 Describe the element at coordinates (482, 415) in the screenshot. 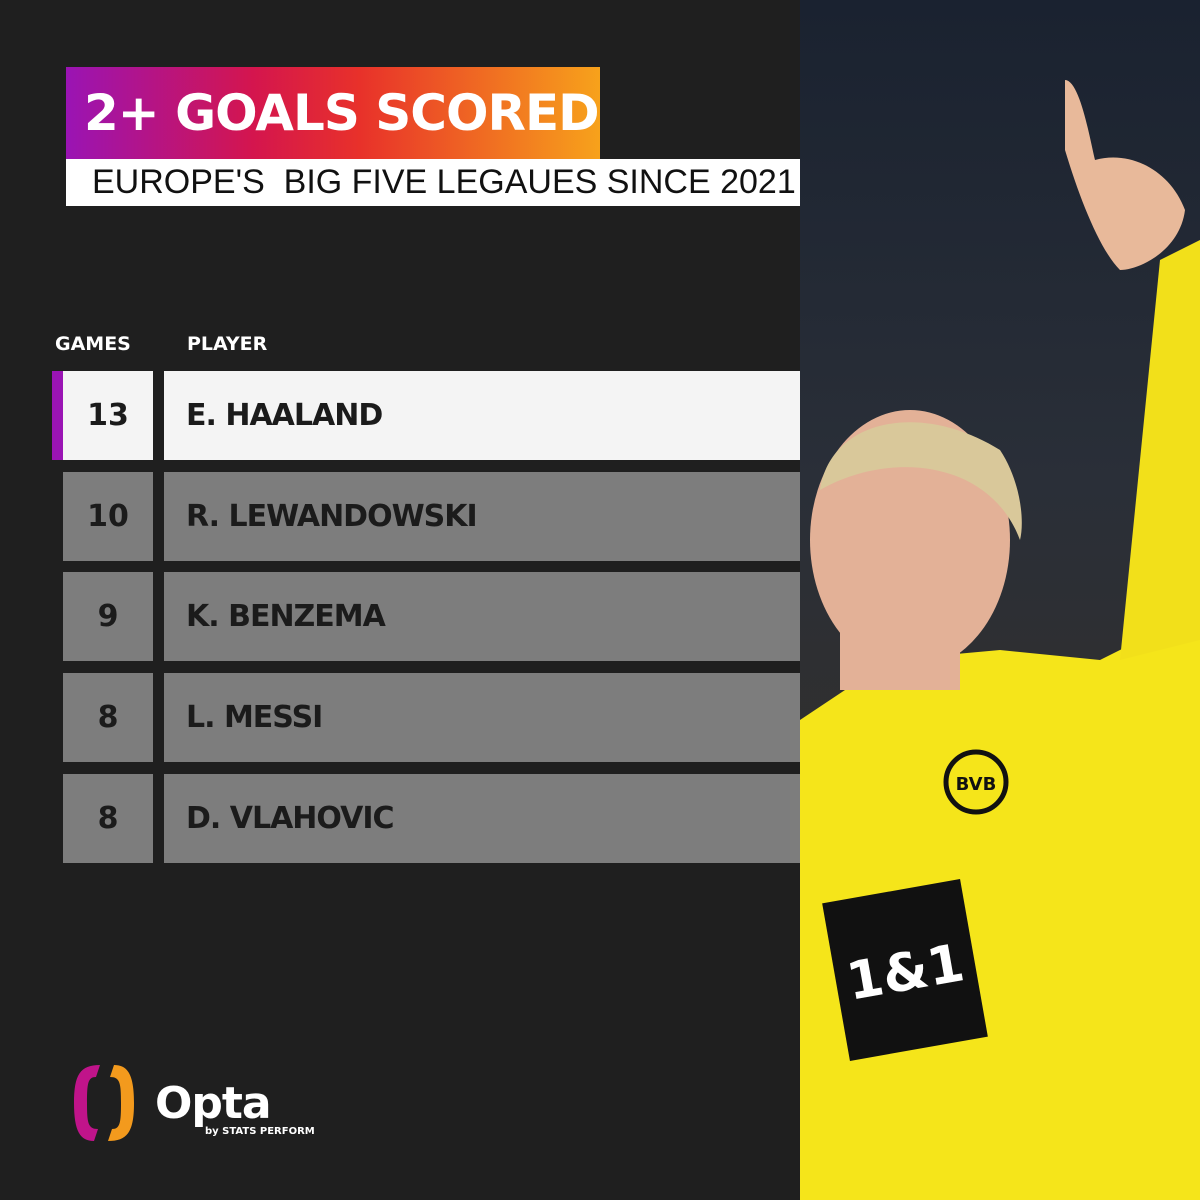

I see `player-cell: E. HAALAND` at that location.